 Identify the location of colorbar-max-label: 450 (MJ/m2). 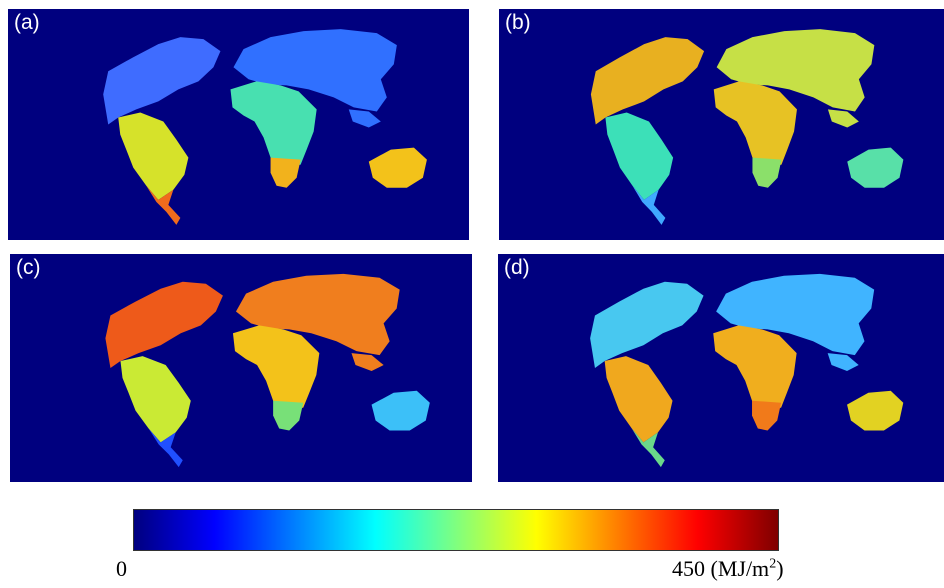
(728, 569).